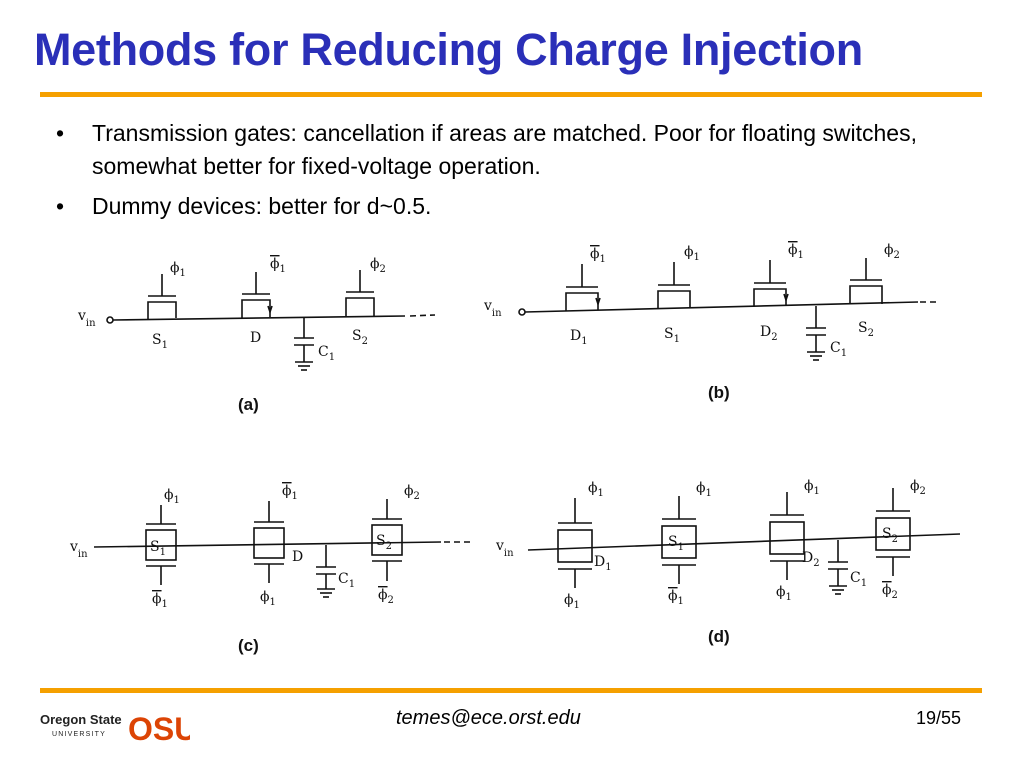 The width and height of the screenshot is (1024, 768). I want to click on svg-text: Oregon State, so click(81, 719).